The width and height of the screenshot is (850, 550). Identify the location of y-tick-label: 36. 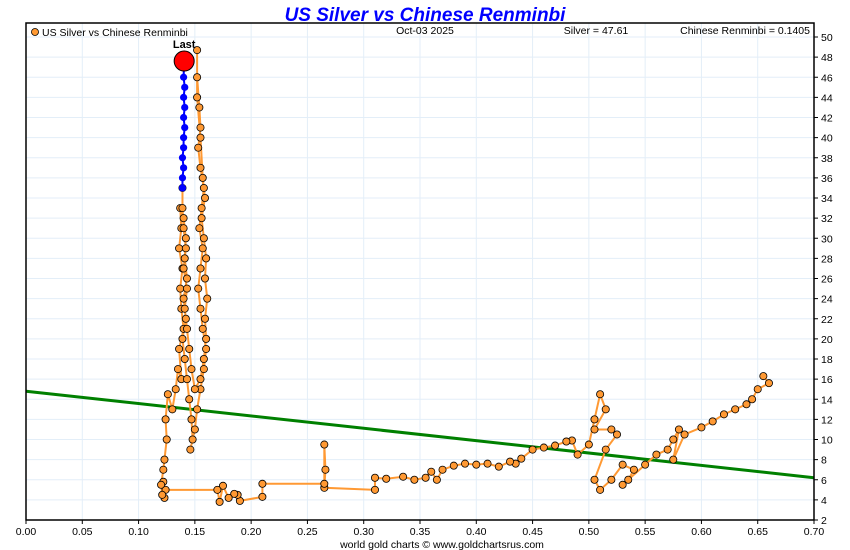
(827, 179).